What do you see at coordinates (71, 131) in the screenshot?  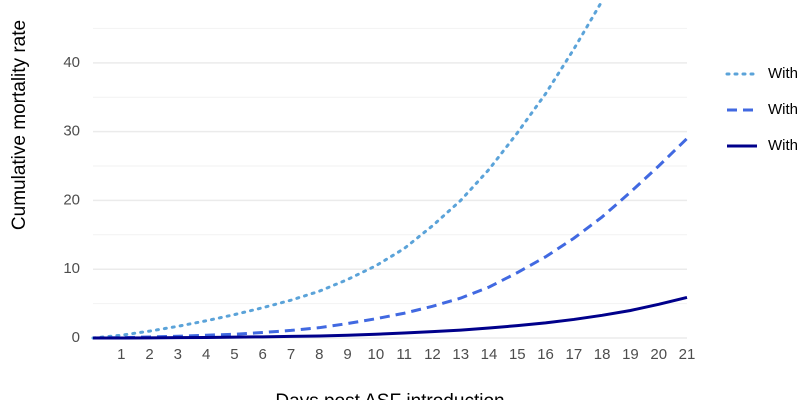 I see `y-tick-label: 30` at bounding box center [71, 131].